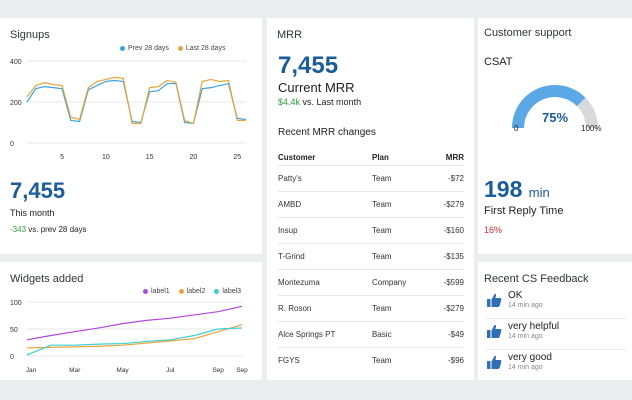 Image resolution: width=632 pixels, height=400 pixels. Describe the element at coordinates (325, 333) in the screenshot. I see `cell-customer: Alce Springs PT` at that location.